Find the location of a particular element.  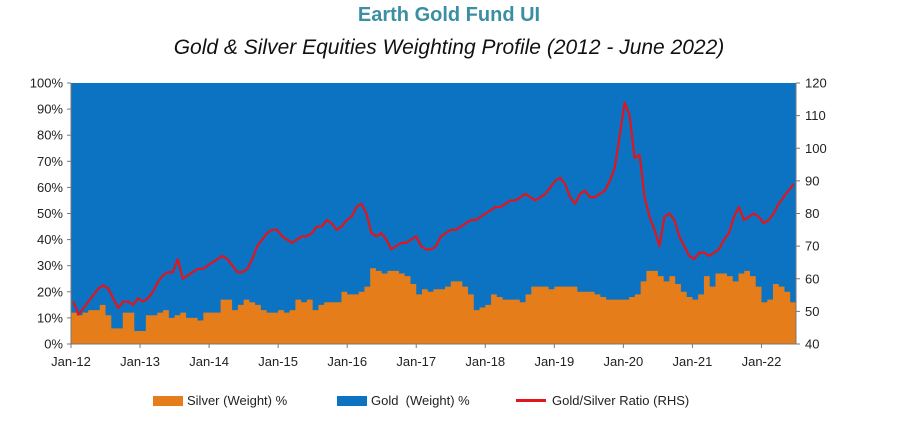

x-tick-label: Jan-18 is located at coordinates (485, 361).